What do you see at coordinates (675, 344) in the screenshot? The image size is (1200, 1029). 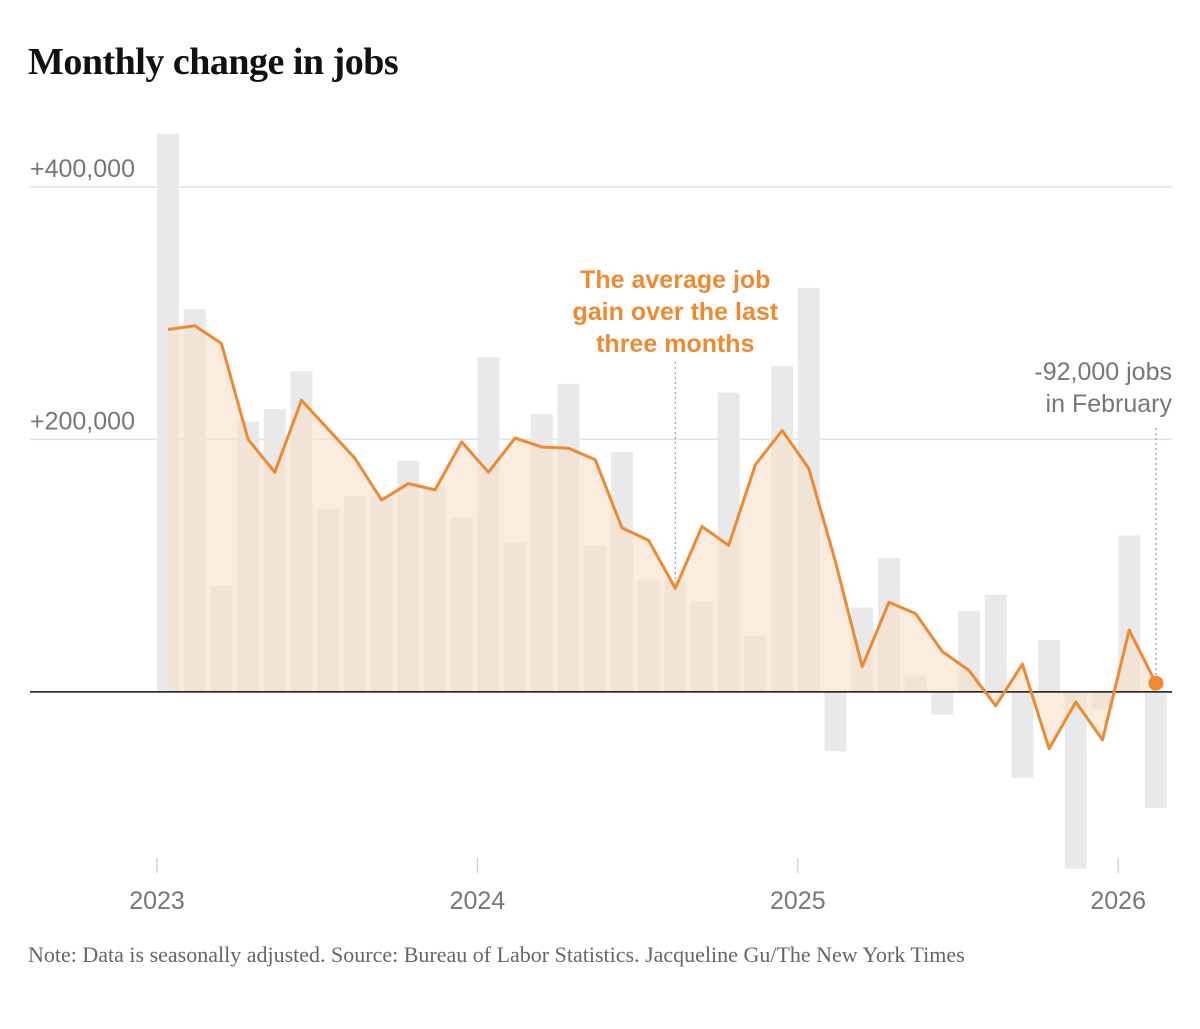 I see `average-annotation-text: three months` at bounding box center [675, 344].